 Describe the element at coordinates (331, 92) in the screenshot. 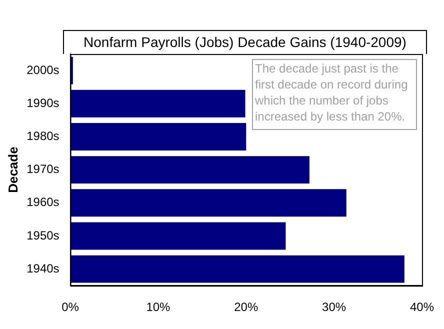

I see `annotation: The decade just past is the first decade on record during which the number of jobs increased by less than 20%.` at that location.